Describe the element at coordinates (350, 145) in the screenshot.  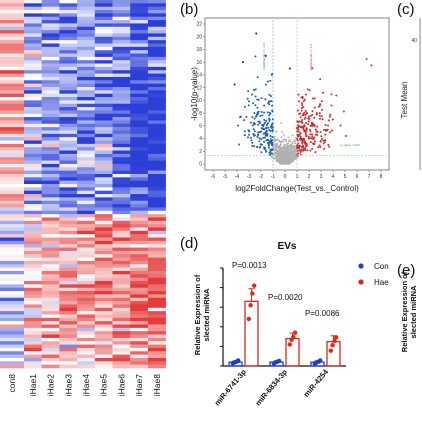
I see `pval-threshold-label: p_value = 0.05` at that location.